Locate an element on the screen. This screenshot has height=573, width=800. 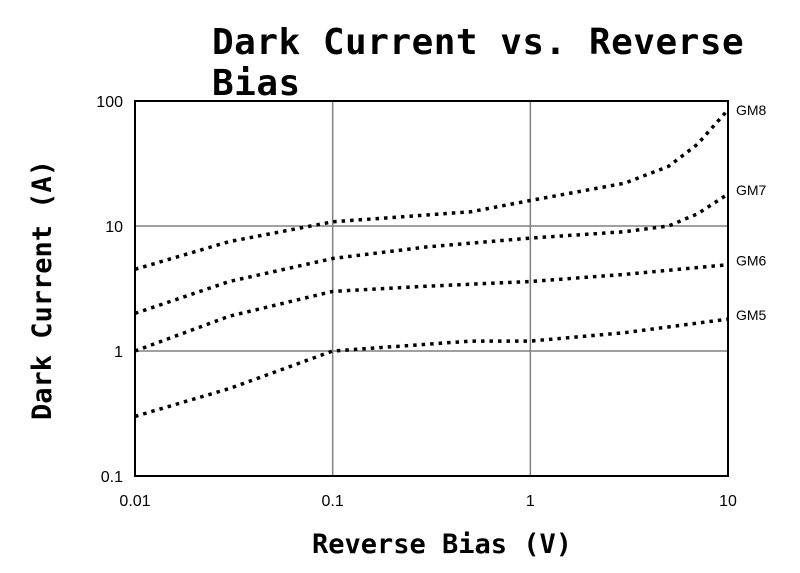
series-label-gm8: GM8 is located at coordinates (751, 110).